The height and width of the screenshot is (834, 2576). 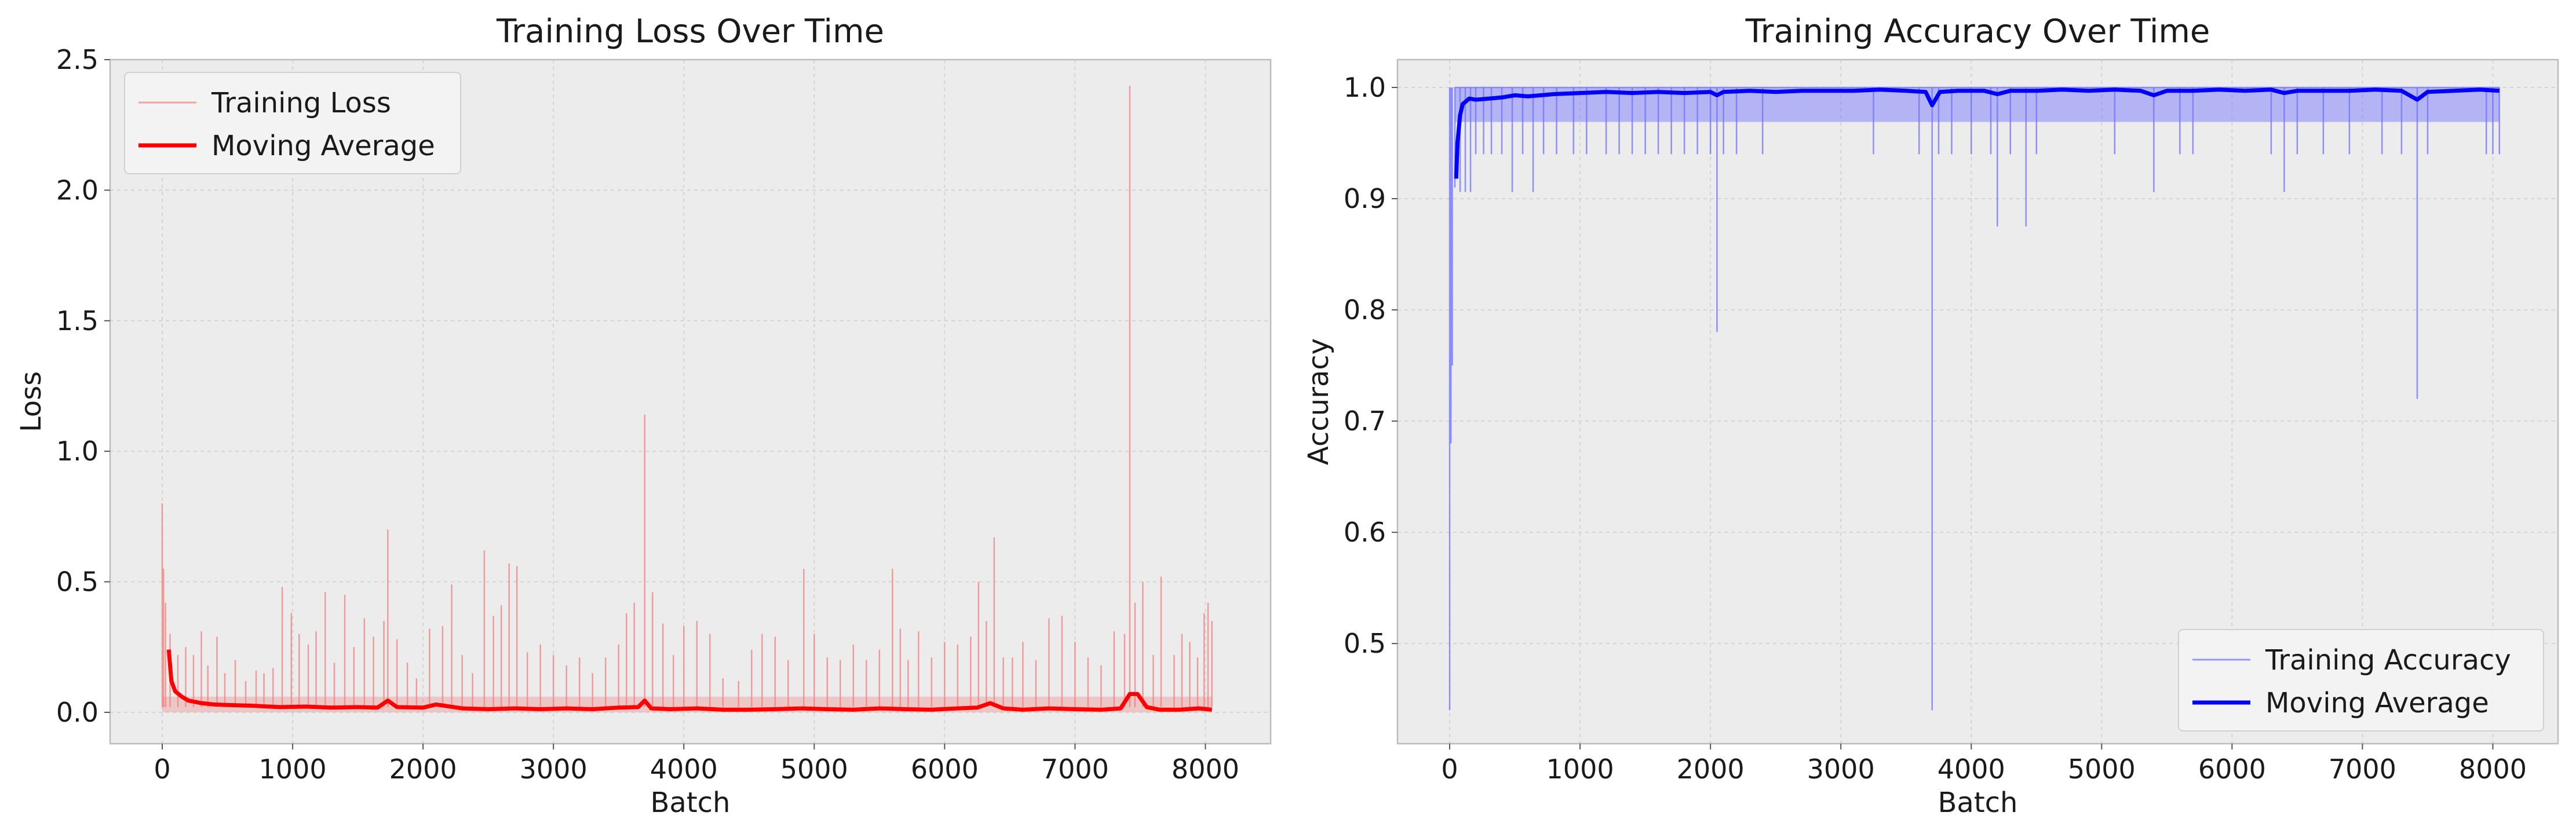 I want to click on chart-title: Training Accuracy Over Time, so click(x=1977, y=31).